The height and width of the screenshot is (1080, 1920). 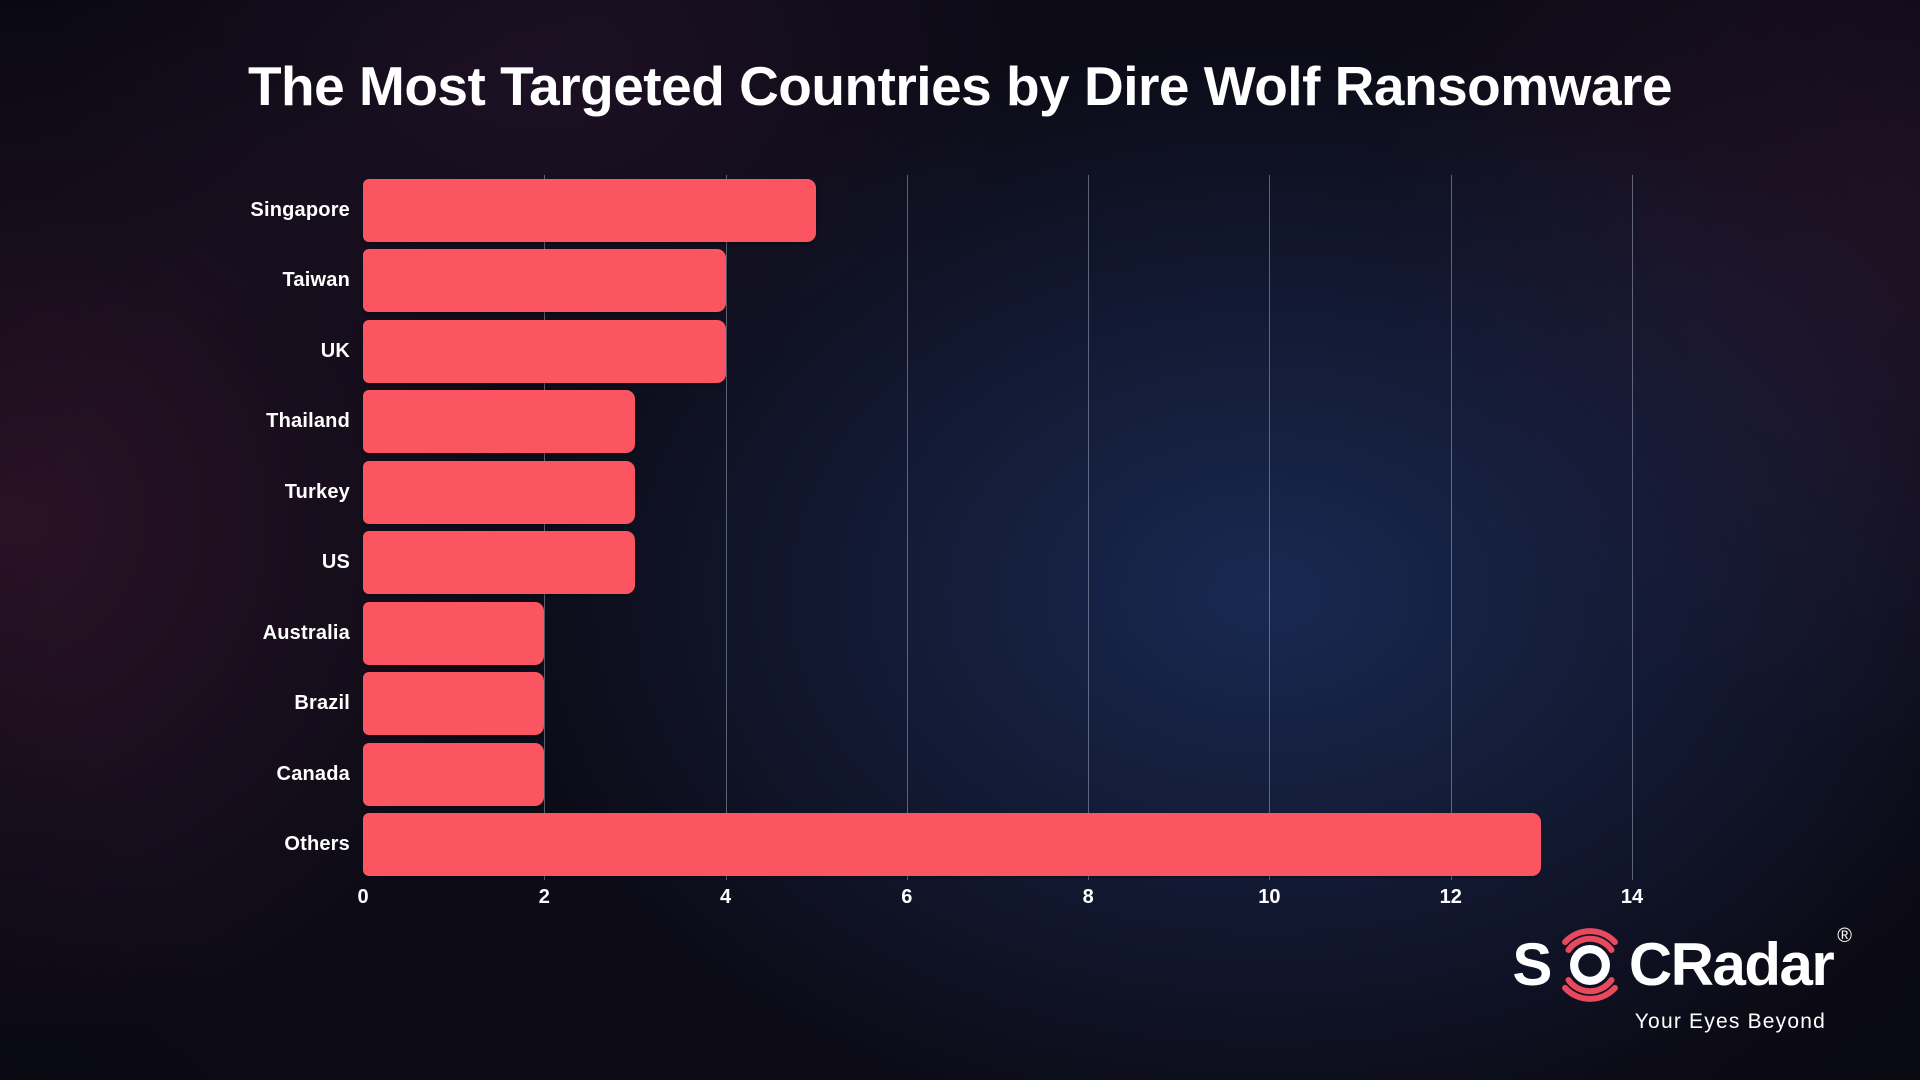 What do you see at coordinates (1000, 901) in the screenshot?
I see `x-axis: 0 2 4 6 8 10 12 14` at bounding box center [1000, 901].